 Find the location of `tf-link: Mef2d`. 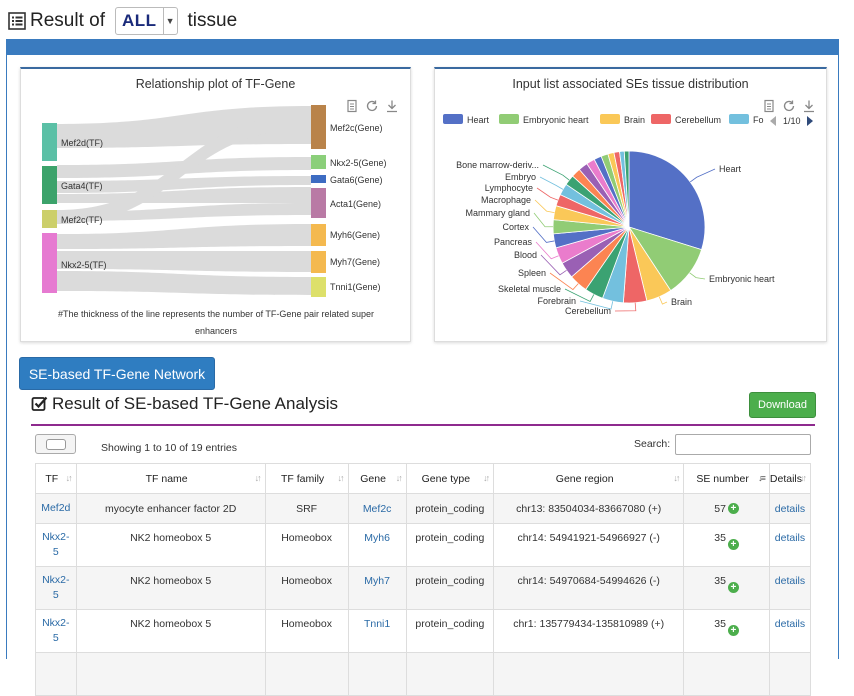

tf-link: Mef2d is located at coordinates (56, 508).